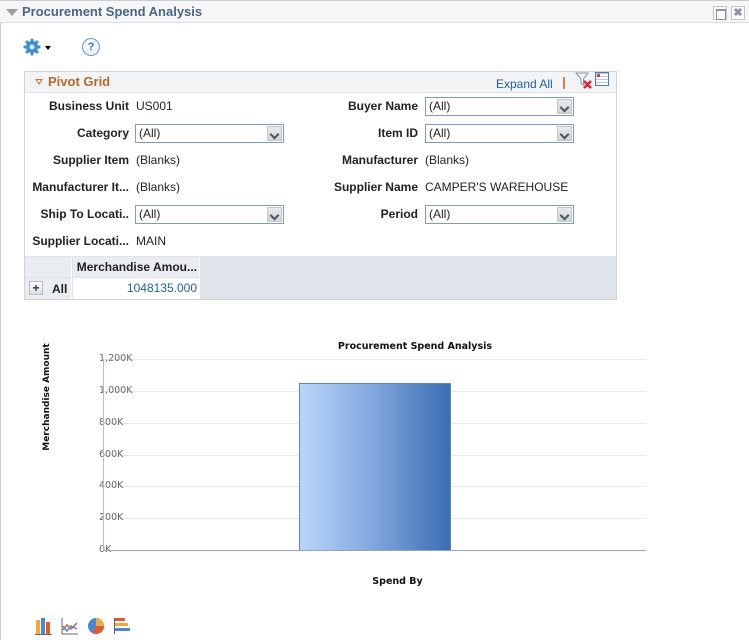 Image resolution: width=749 pixels, height=640 pixels. What do you see at coordinates (96, 626) in the screenshot?
I see `pie-chart-icon` at bounding box center [96, 626].